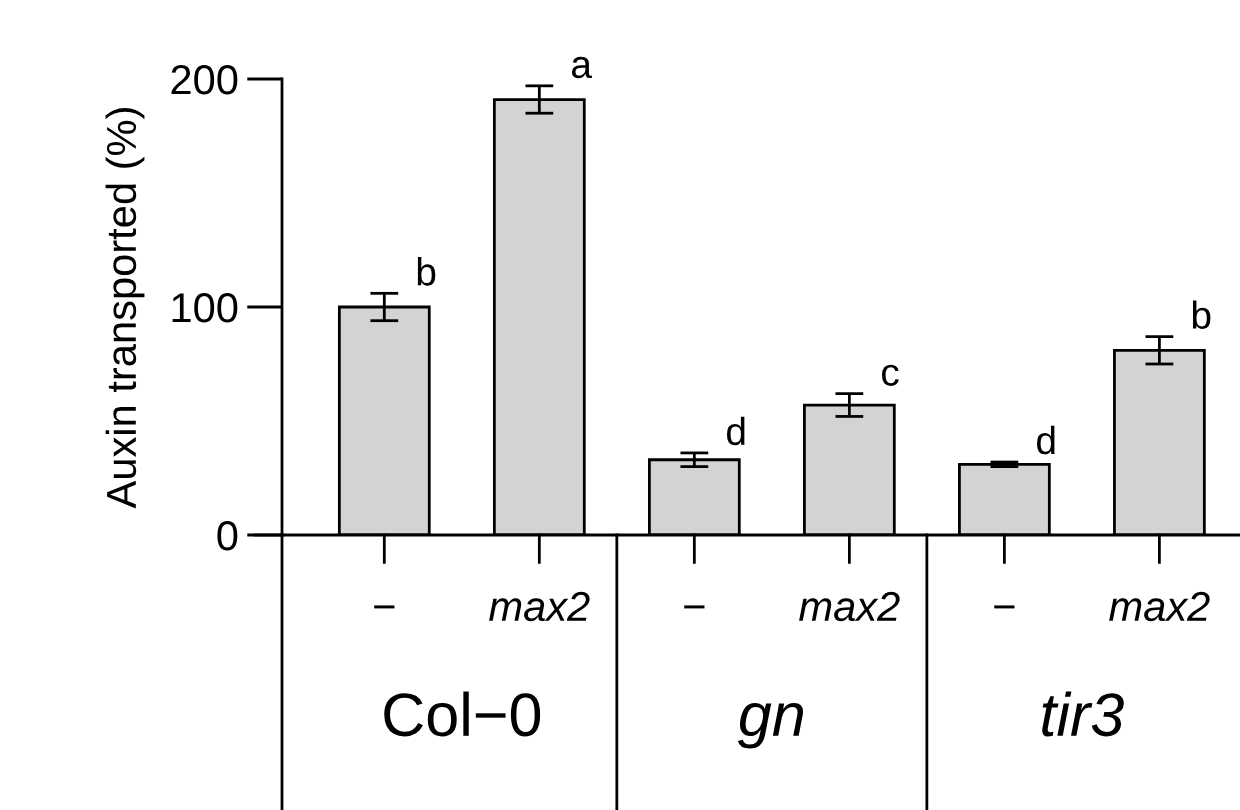  I want to click on text: Col−0, so click(462, 714).